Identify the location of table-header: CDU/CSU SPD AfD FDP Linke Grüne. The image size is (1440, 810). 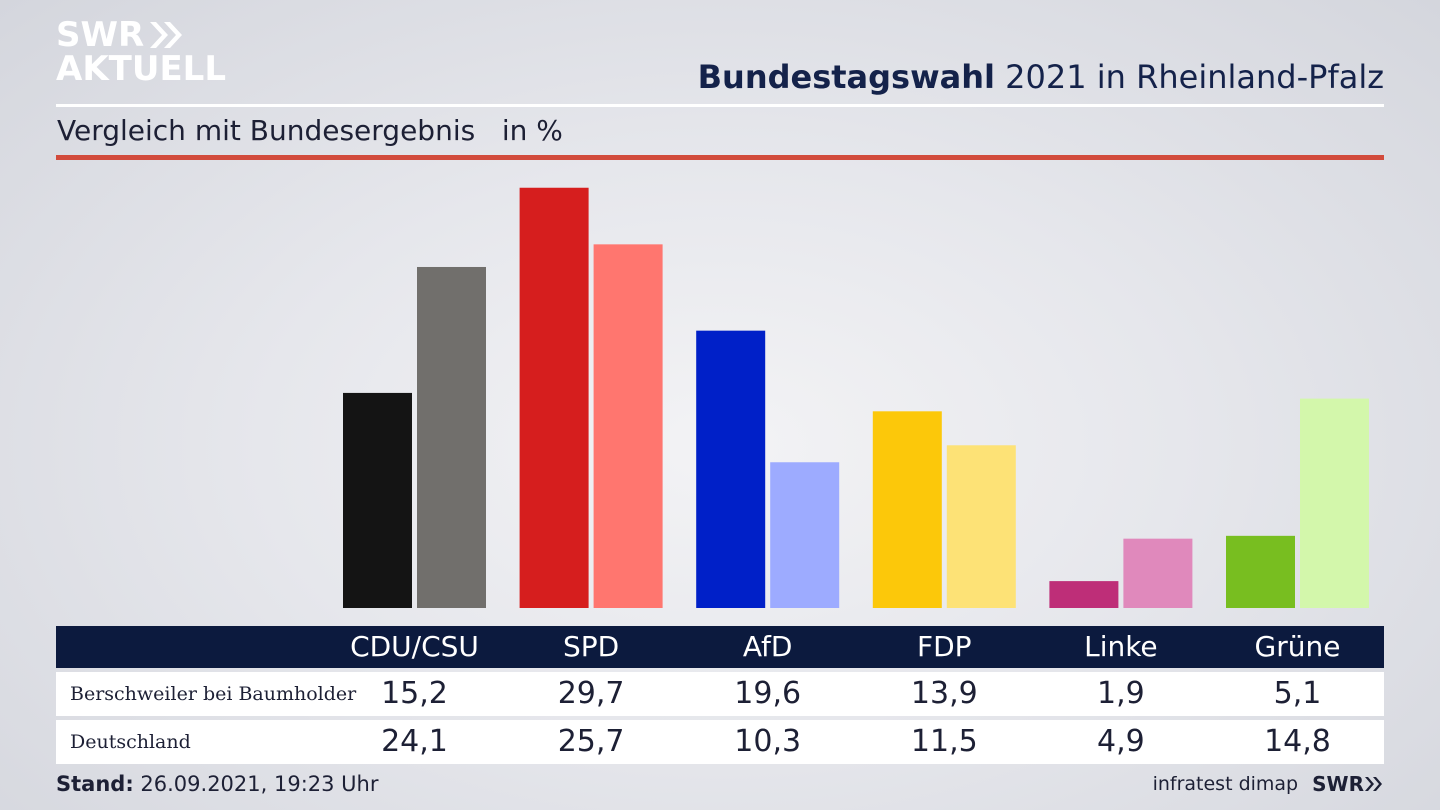
(720, 647).